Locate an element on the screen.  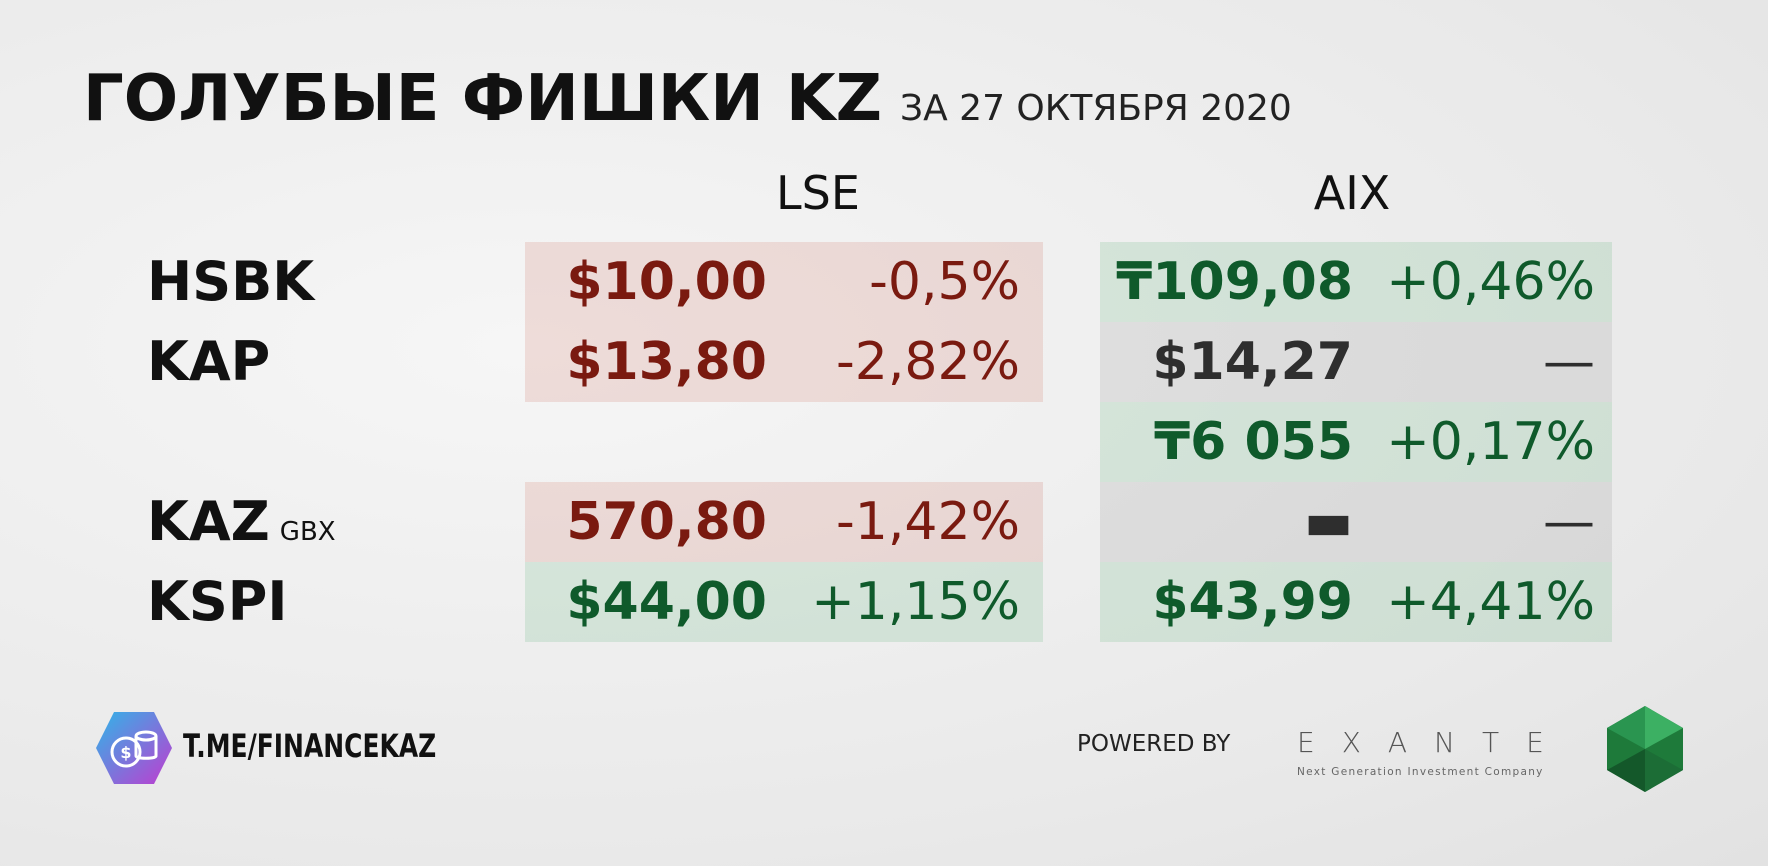
subtitle: ЗА 27 ОКТЯБРЯ 2020 is located at coordinates (1096, 108).